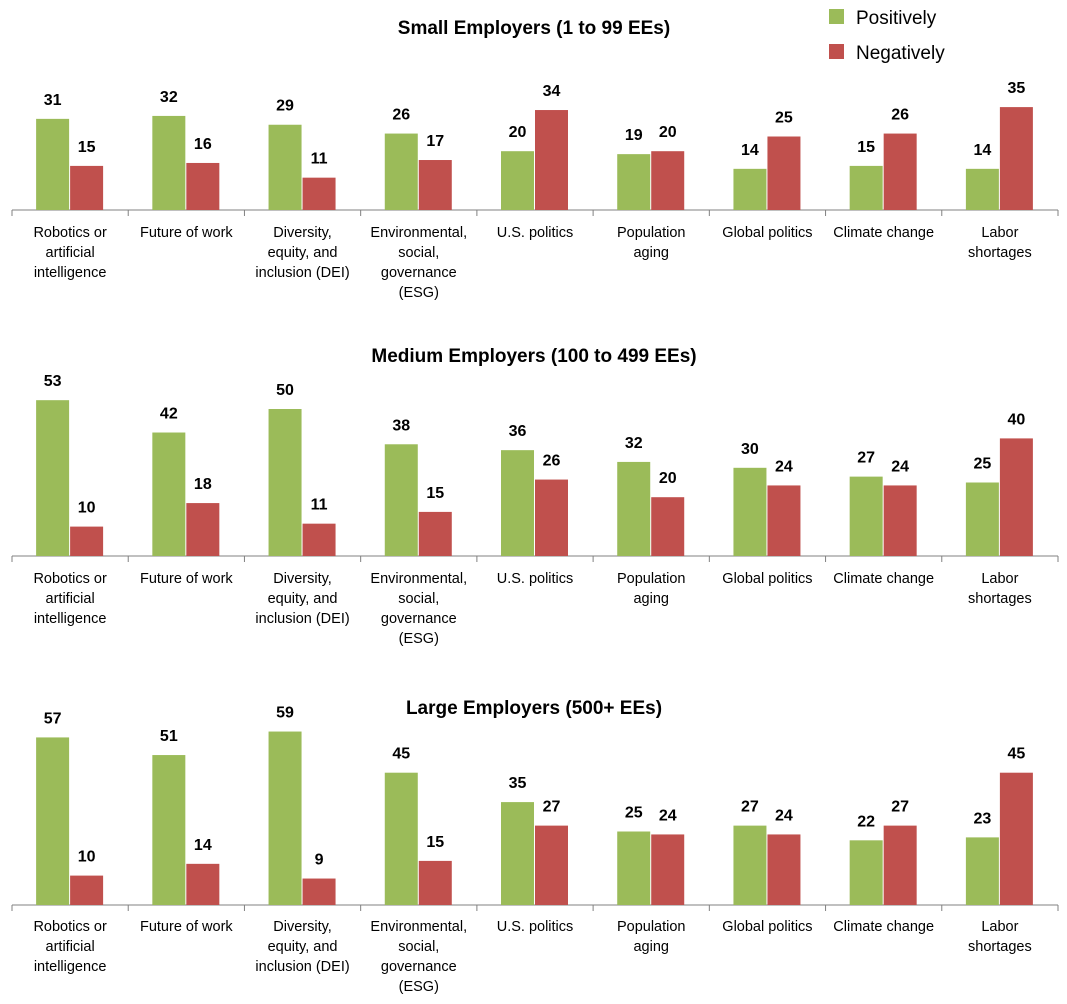 The height and width of the screenshot is (1004, 1067). I want to click on data-label-positively: 14, so click(750, 150).